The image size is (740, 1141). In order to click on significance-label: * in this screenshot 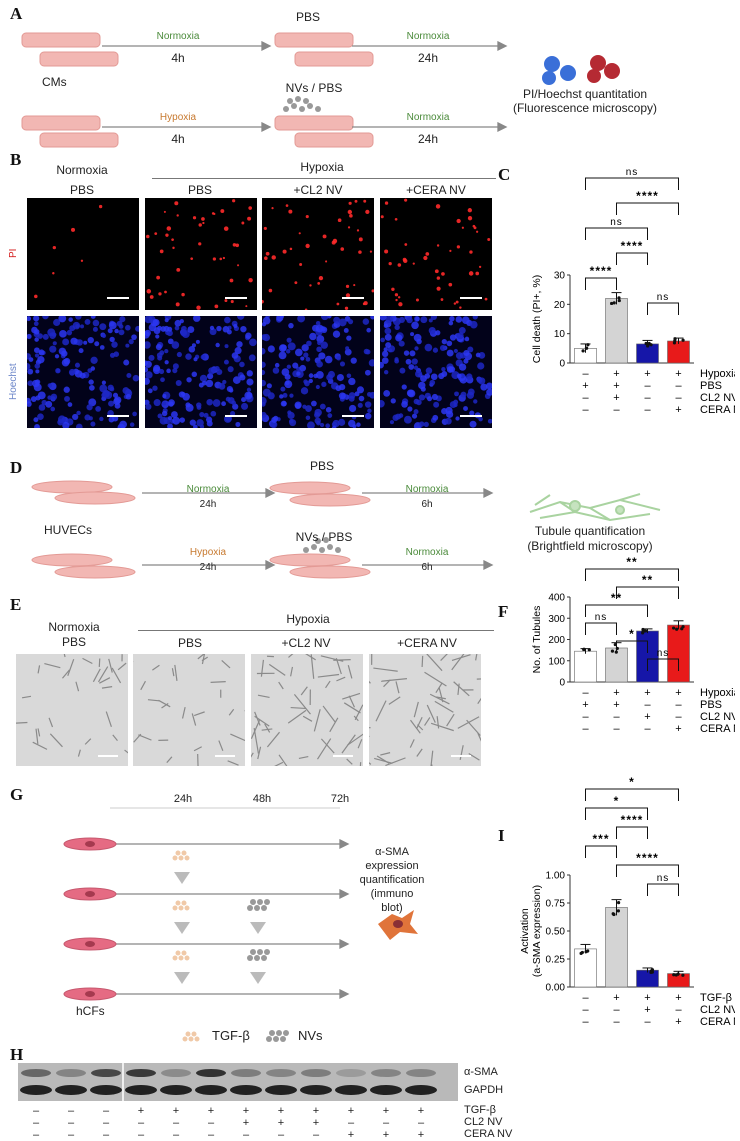, I will do `click(632, 782)`.